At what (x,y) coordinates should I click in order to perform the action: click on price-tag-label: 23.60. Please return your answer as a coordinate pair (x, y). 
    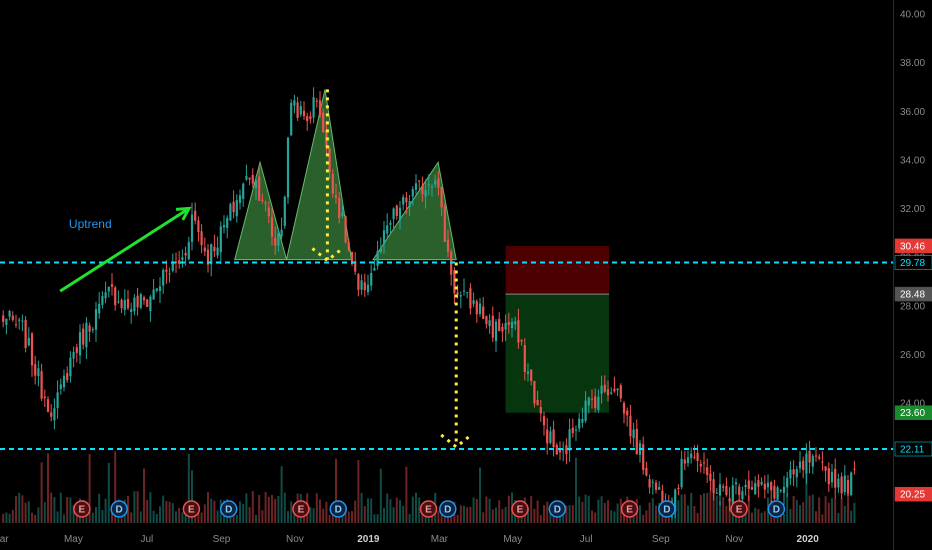
    Looking at the image, I should click on (912, 413).